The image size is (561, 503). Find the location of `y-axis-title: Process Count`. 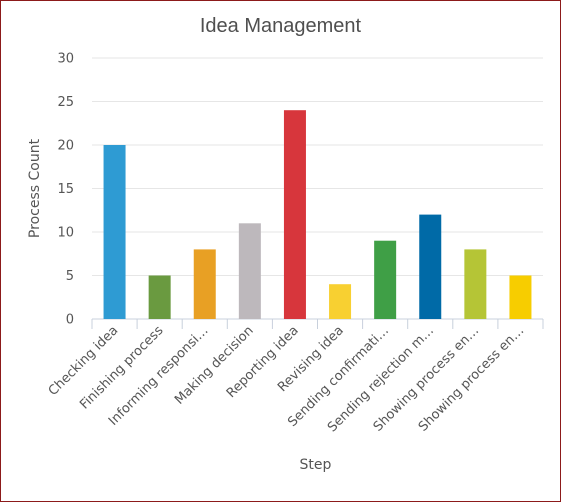

y-axis-title: Process Count is located at coordinates (35, 188).